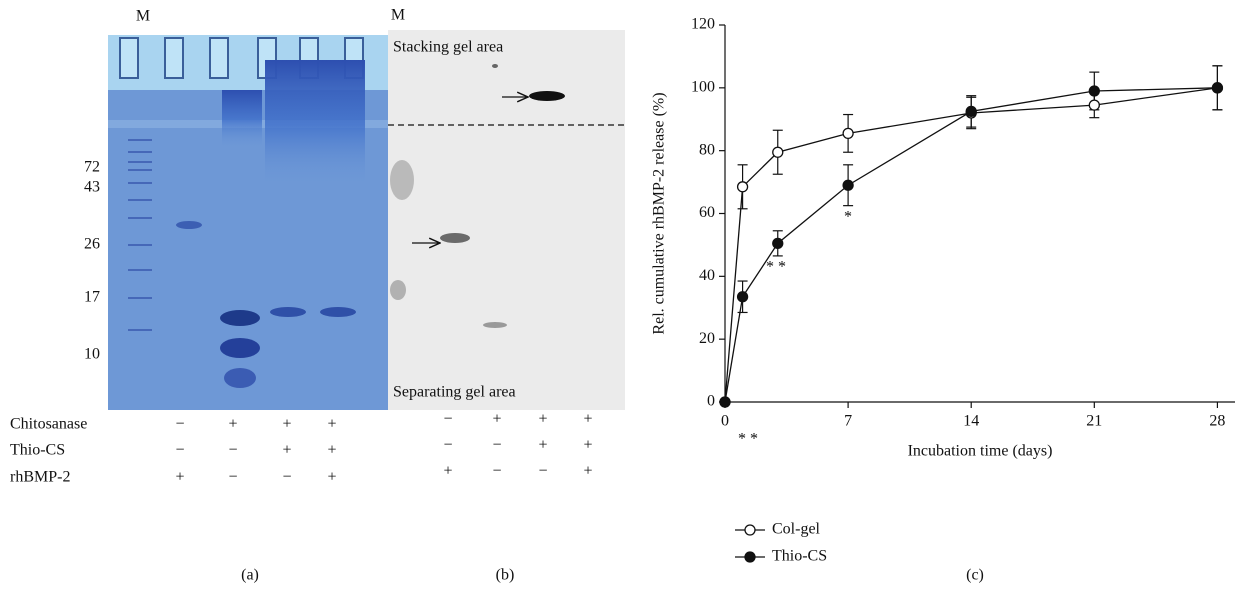  What do you see at coordinates (454, 392) in the screenshot?
I see `gel-area-label: Separating gel area` at bounding box center [454, 392].